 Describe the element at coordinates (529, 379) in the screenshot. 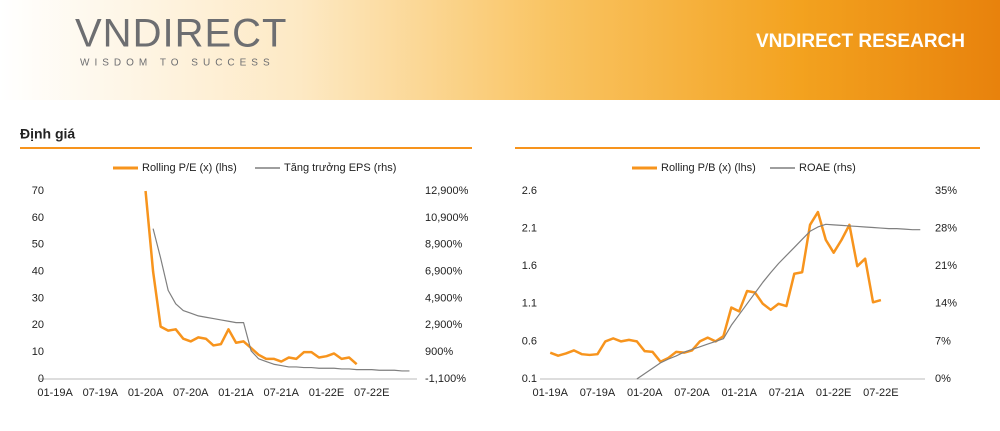

I see `y-tick-label: 0.1` at that location.